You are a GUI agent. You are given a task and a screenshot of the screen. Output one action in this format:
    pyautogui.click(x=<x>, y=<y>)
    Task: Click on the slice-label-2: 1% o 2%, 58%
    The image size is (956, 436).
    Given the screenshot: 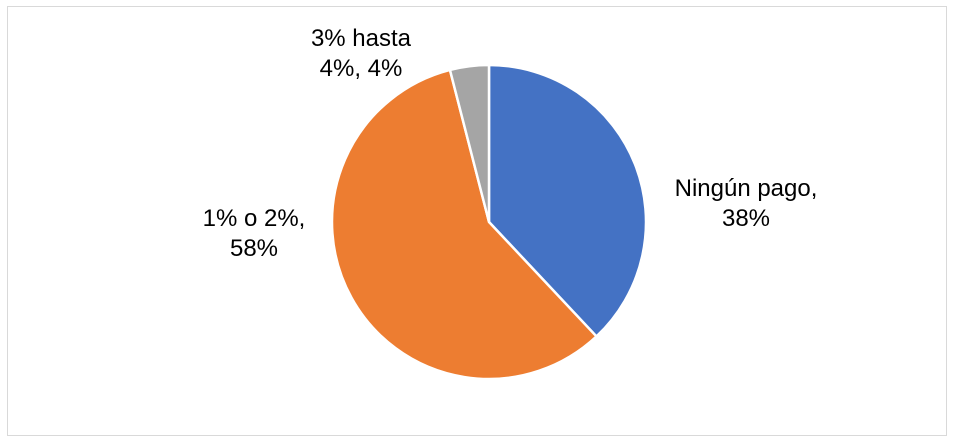 What is the action you would take?
    pyautogui.click(x=254, y=233)
    